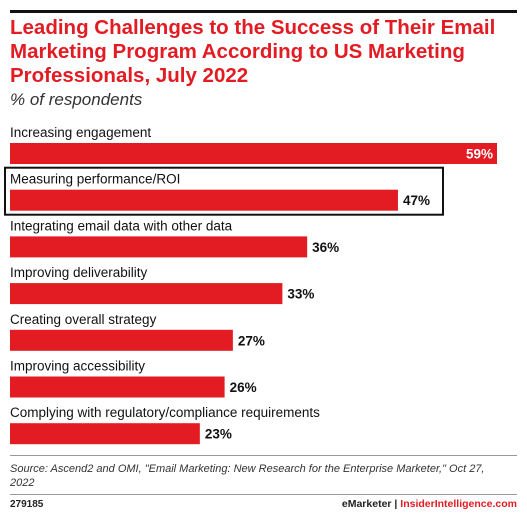 Image resolution: width=527 pixels, height=517 pixels. Describe the element at coordinates (77, 366) in the screenshot. I see `category-label: Improving accessibility` at that location.